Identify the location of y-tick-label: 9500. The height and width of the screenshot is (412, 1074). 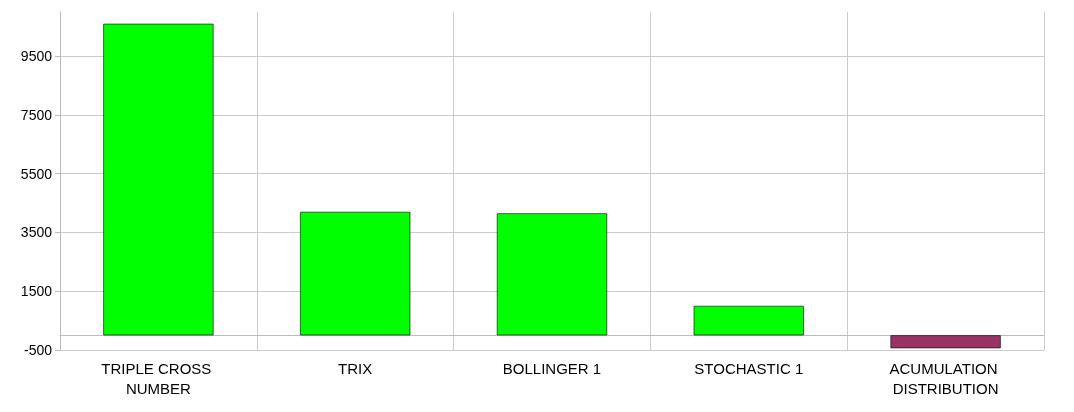
(36, 56).